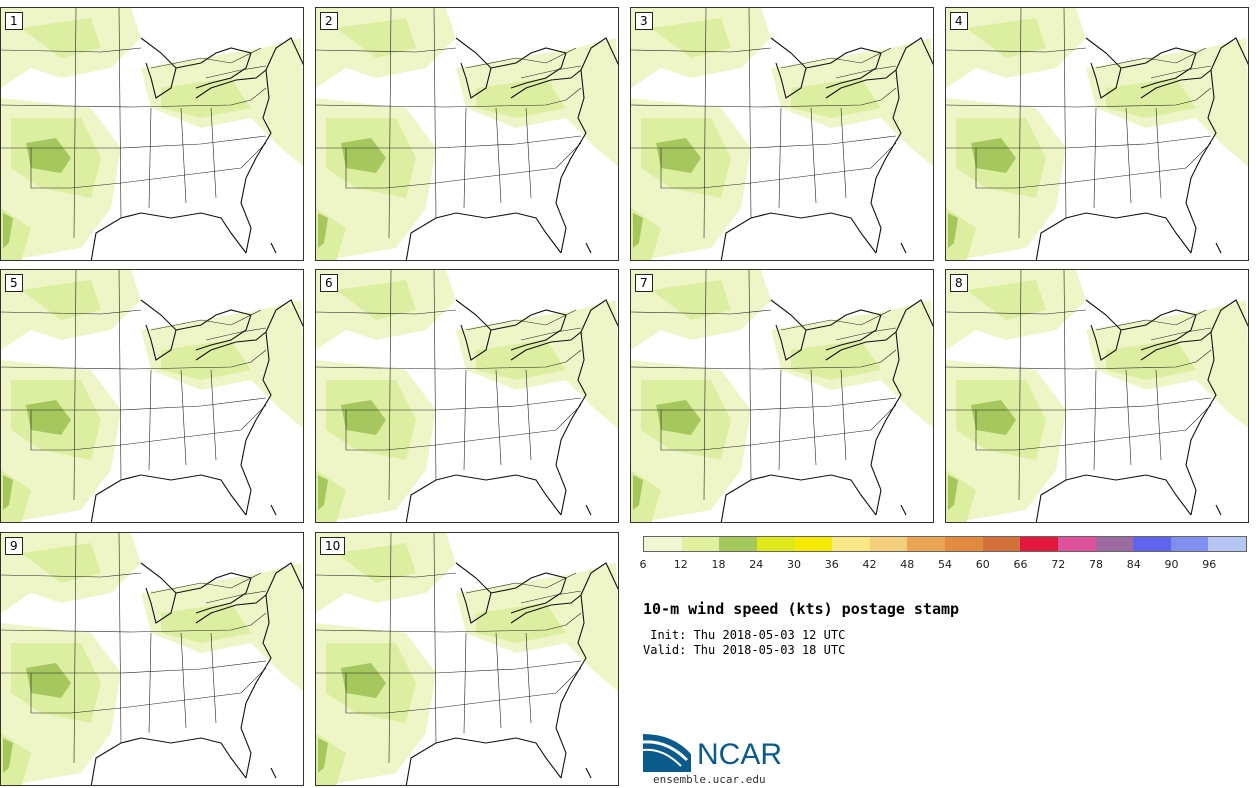 This screenshot has height=788, width=1260. What do you see at coordinates (959, 21) in the screenshot?
I see `panel-number-label: 4` at bounding box center [959, 21].